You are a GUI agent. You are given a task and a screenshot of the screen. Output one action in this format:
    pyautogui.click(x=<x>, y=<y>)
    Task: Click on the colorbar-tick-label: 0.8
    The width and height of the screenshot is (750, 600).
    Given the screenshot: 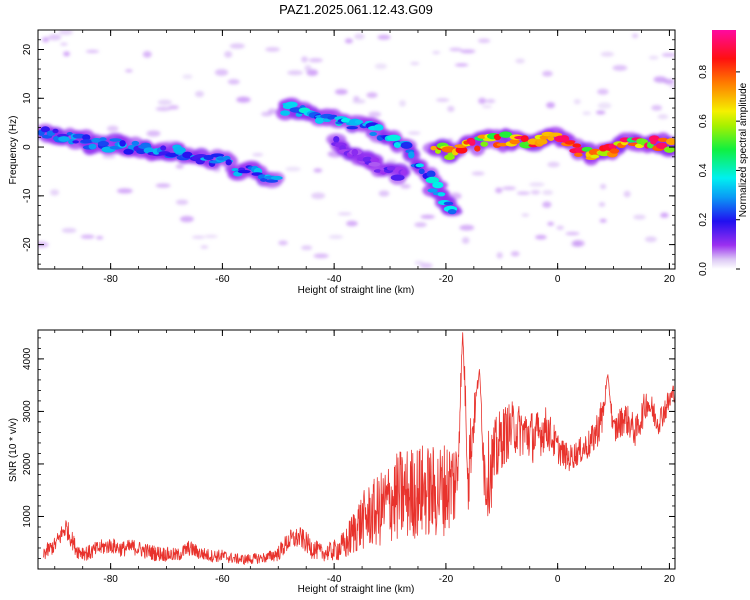 What is the action you would take?
    pyautogui.click(x=703, y=71)
    